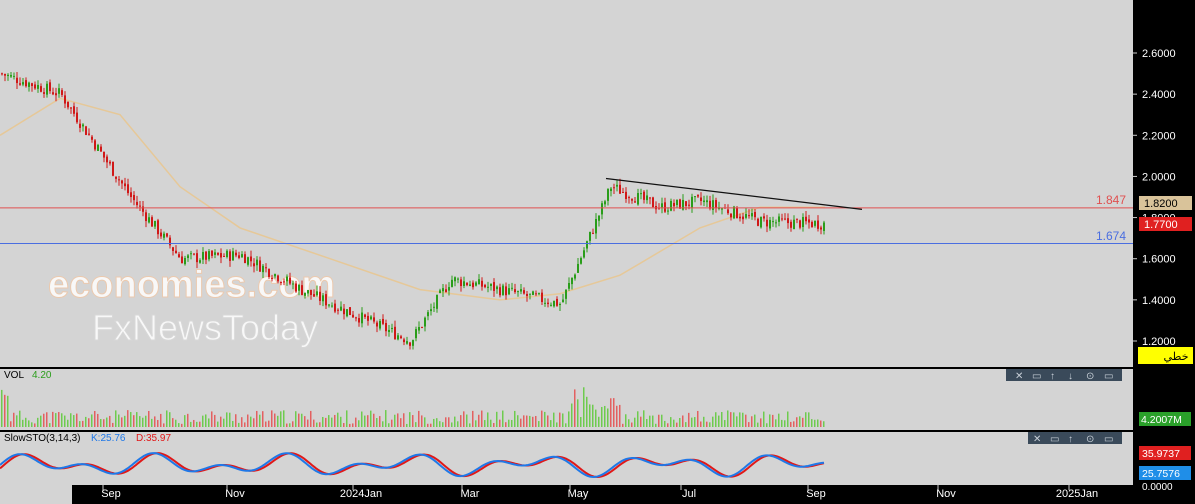  What do you see at coordinates (1070, 376) in the screenshot?
I see `down-icon: ↓` at bounding box center [1070, 376].